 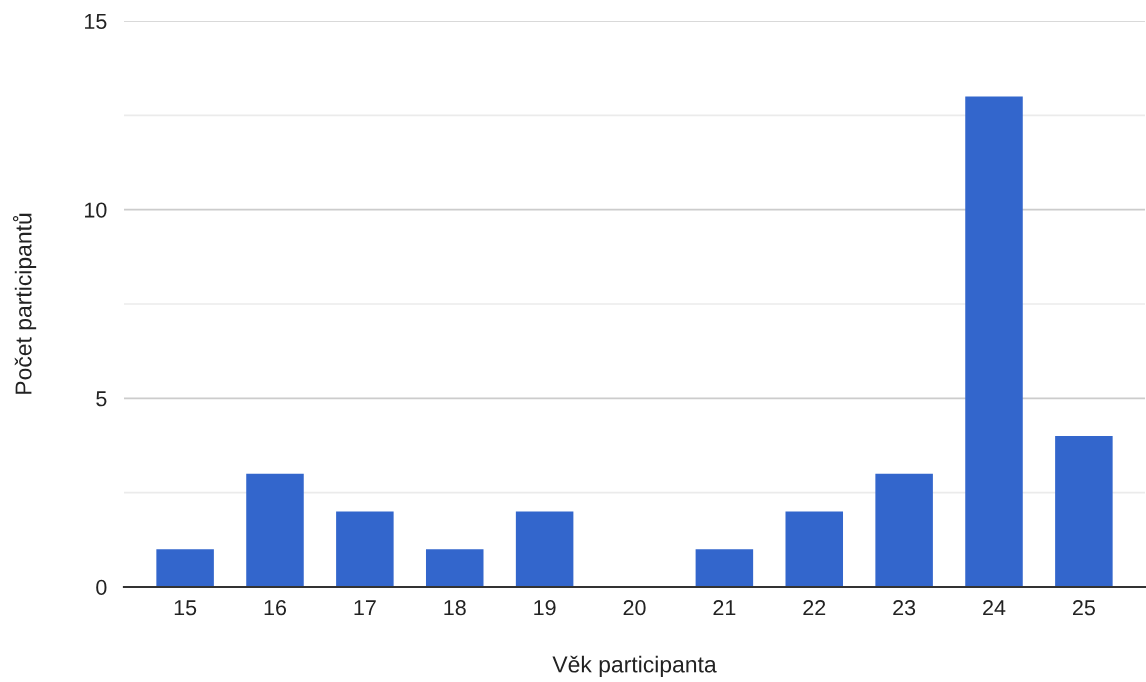 What do you see at coordinates (24, 303) in the screenshot?
I see `y-axis-title: Počet participantů` at bounding box center [24, 303].